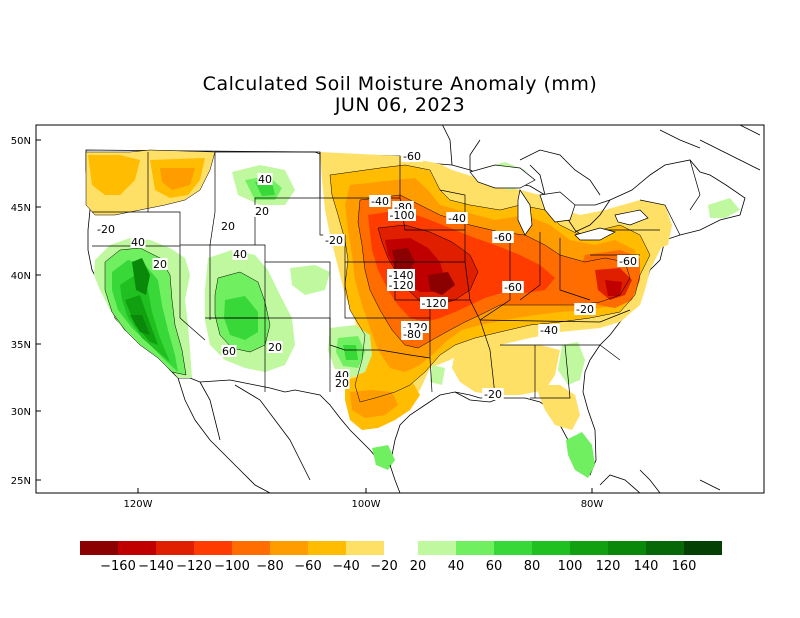 Image resolution: width=800 pixels, height=618 pixels. I want to click on colorbar-label: 40, so click(456, 566).